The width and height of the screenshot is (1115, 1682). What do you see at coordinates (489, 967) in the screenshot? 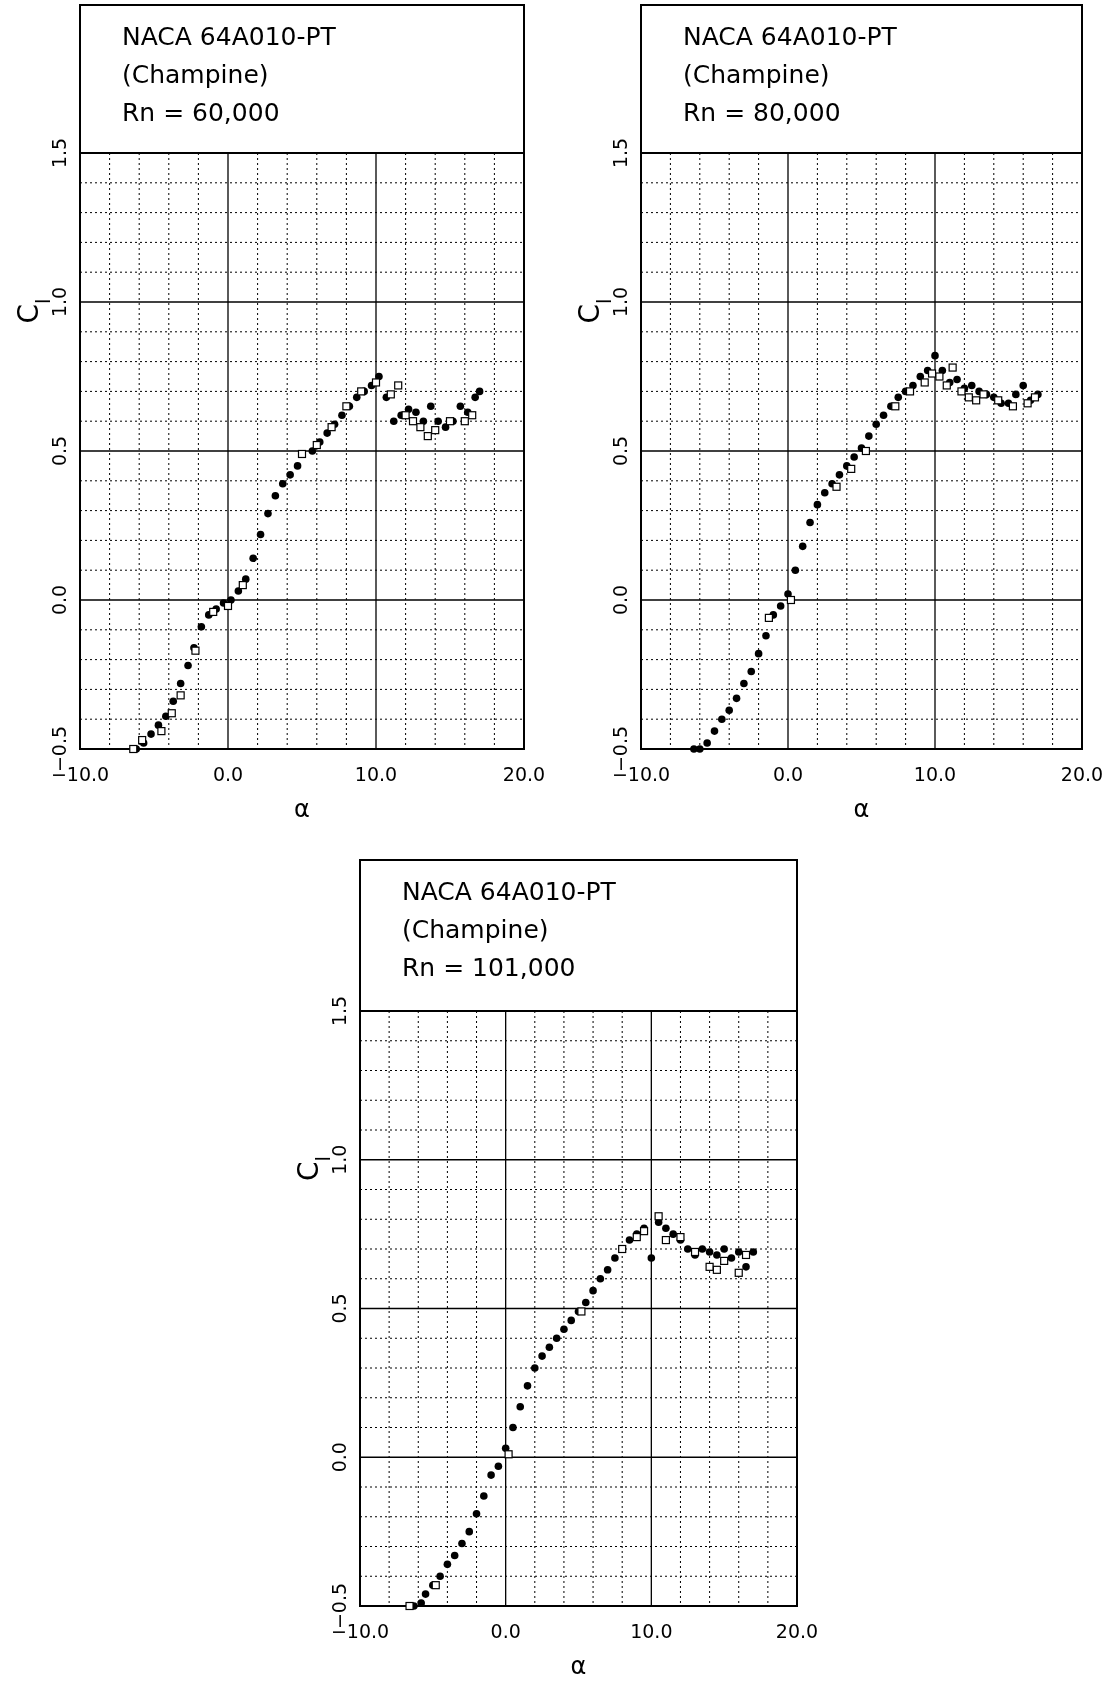
I see `text: Rn = 101,000` at bounding box center [489, 967].